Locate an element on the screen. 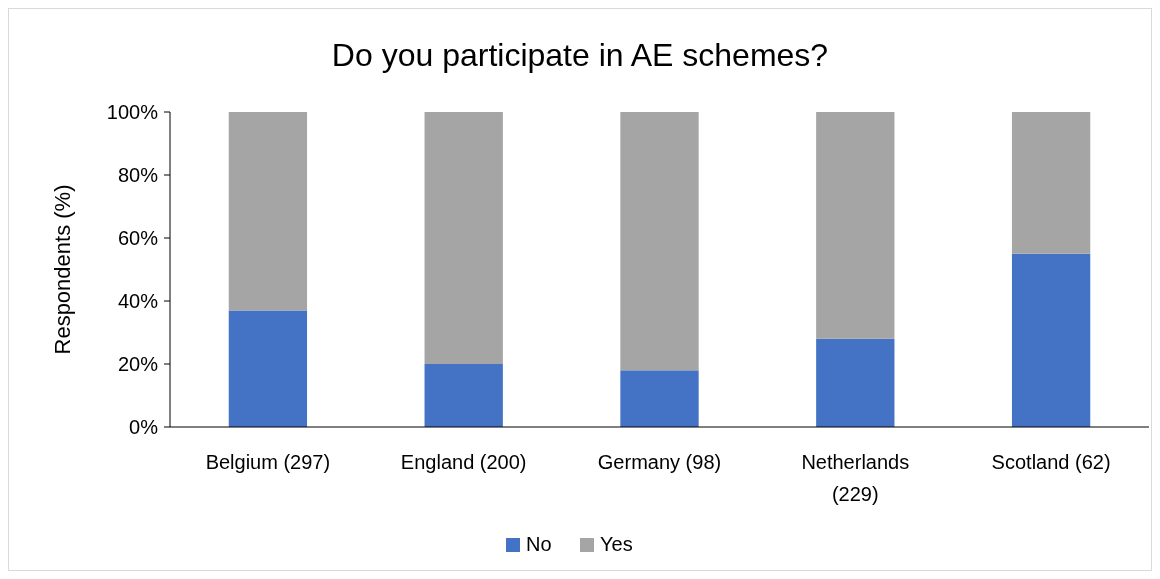  x-tick-label: Netherlands (229) is located at coordinates (855, 478).